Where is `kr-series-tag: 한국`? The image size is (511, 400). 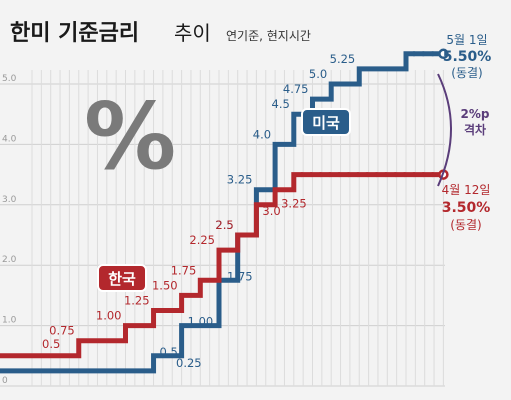 kr-series-tag: 한국 is located at coordinates (122, 278).